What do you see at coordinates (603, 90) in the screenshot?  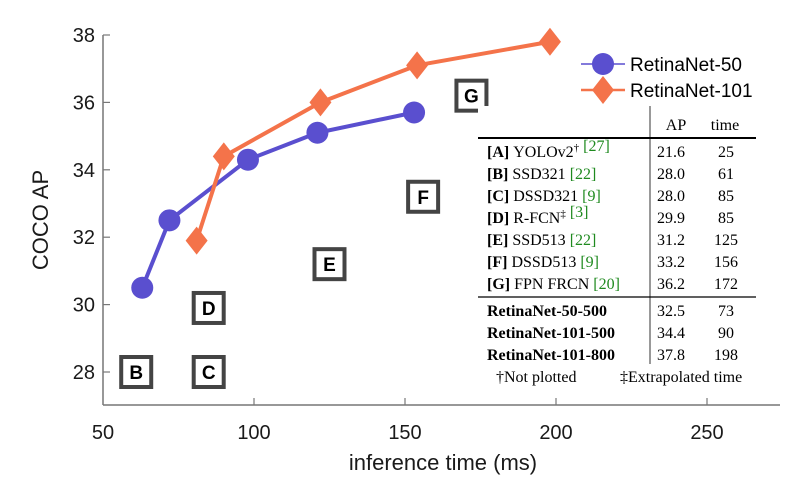 I see `legend-marker-diamond` at bounding box center [603, 90].